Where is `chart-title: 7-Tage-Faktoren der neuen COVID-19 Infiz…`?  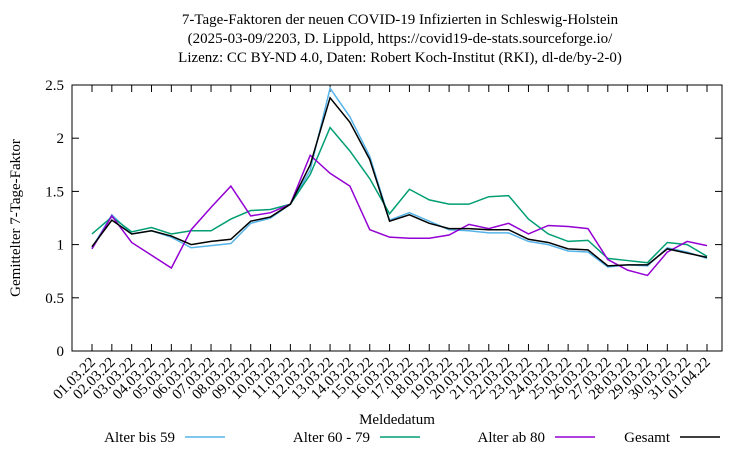 chart-title: 7-Tage-Faktoren der neuen COVID-19 Infiz… is located at coordinates (400, 20).